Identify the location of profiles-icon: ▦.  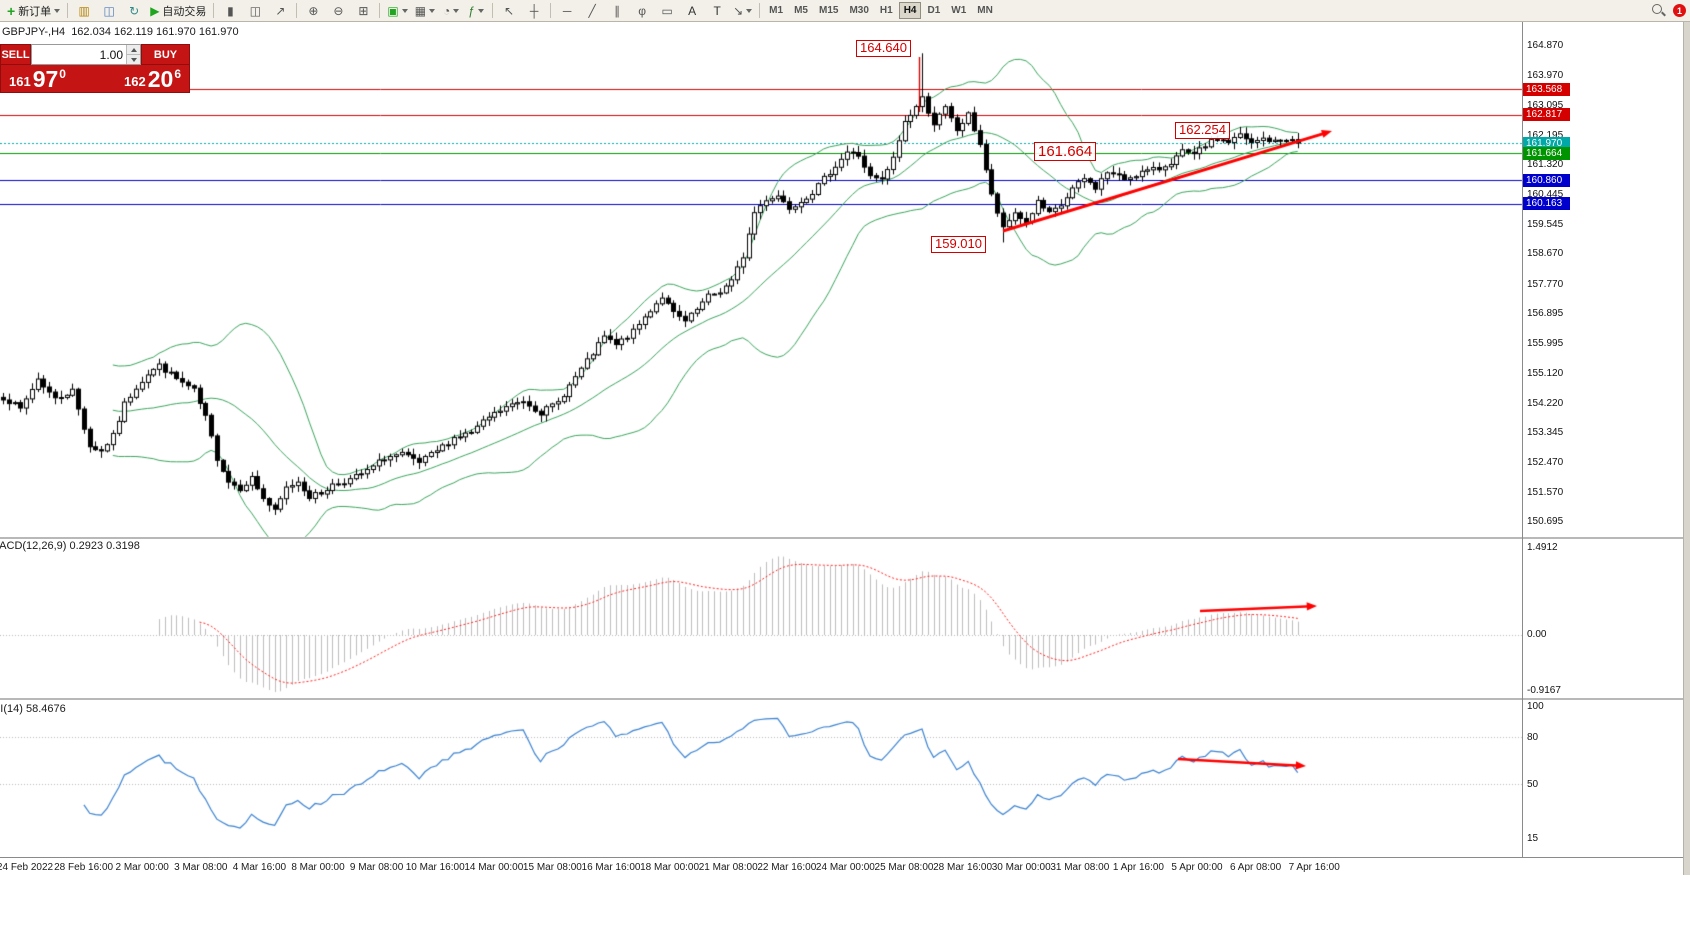
(425, 11).